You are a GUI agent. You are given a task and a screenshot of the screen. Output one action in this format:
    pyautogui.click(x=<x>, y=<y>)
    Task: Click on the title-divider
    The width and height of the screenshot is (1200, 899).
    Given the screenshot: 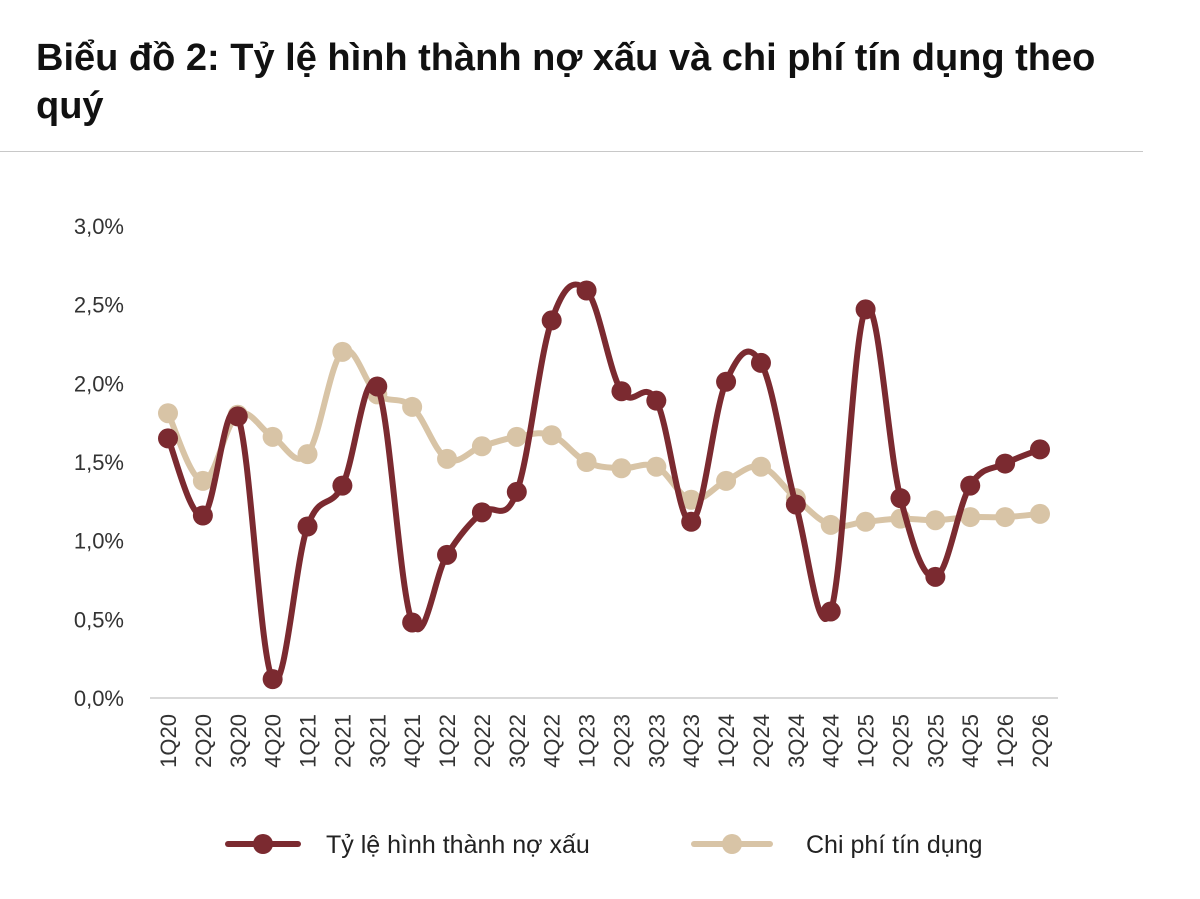 What is the action you would take?
    pyautogui.click(x=571, y=151)
    